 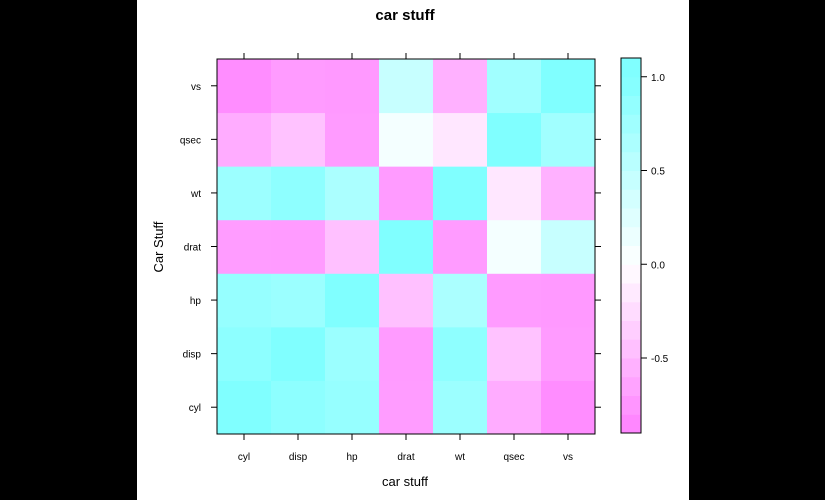 What do you see at coordinates (352, 246) in the screenshot?
I see `heatmap-cell-drat-hp` at bounding box center [352, 246].